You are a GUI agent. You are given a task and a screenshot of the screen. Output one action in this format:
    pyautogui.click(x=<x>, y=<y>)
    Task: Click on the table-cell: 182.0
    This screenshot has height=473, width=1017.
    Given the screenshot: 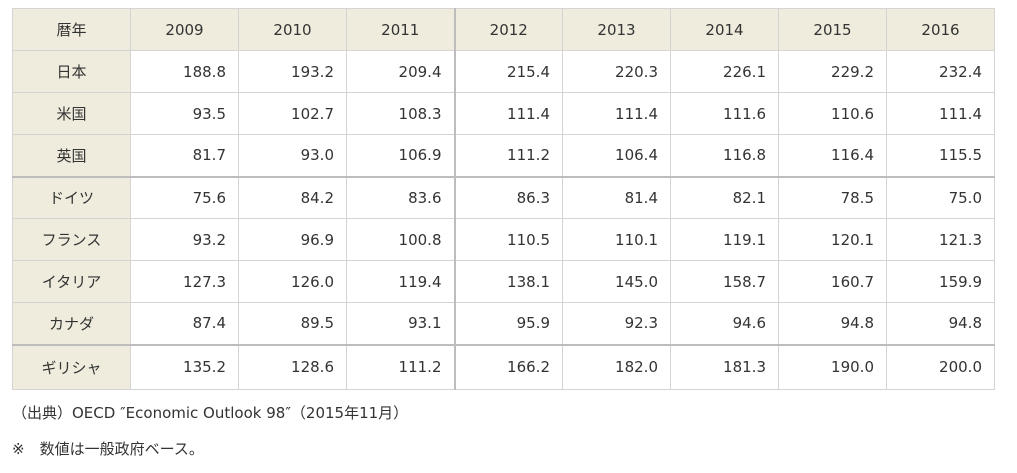 What is the action you would take?
    pyautogui.click(x=616, y=366)
    